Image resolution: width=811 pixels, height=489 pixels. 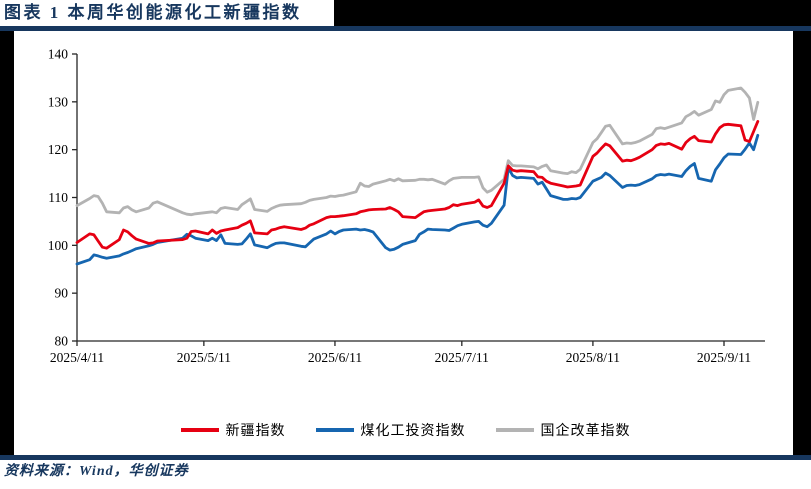 What do you see at coordinates (204, 357) in the screenshot?
I see `svg-text: 2025/5/11` at bounding box center [204, 357].